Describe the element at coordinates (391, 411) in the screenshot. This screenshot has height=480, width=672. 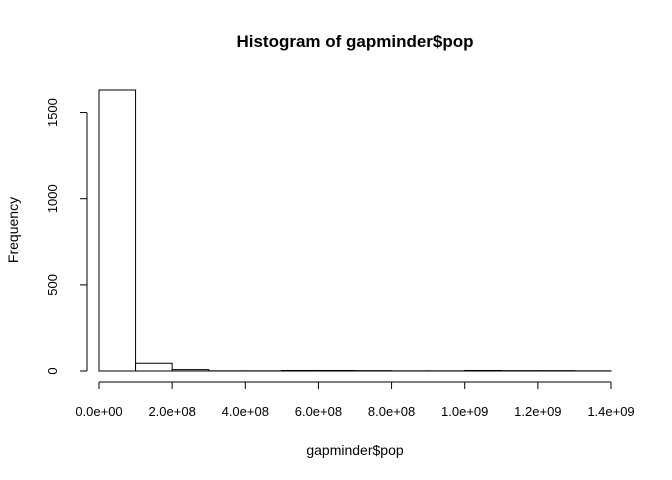
I see `x-tick-label: 8.0e+08` at that location.